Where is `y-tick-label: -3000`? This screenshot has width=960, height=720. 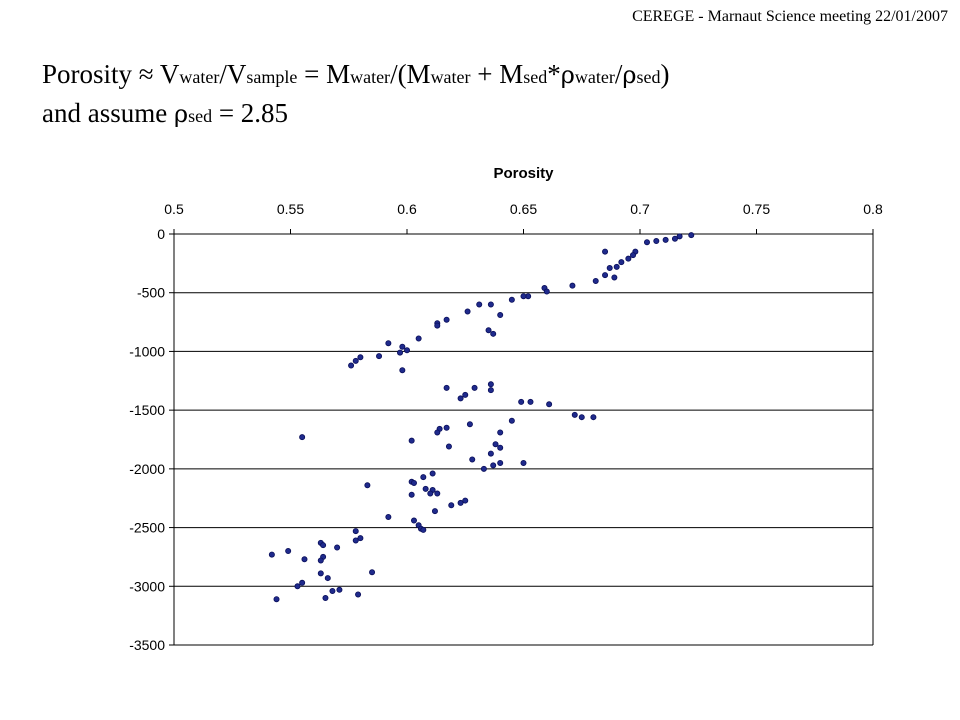 y-tick-label: -3000 is located at coordinates (147, 586).